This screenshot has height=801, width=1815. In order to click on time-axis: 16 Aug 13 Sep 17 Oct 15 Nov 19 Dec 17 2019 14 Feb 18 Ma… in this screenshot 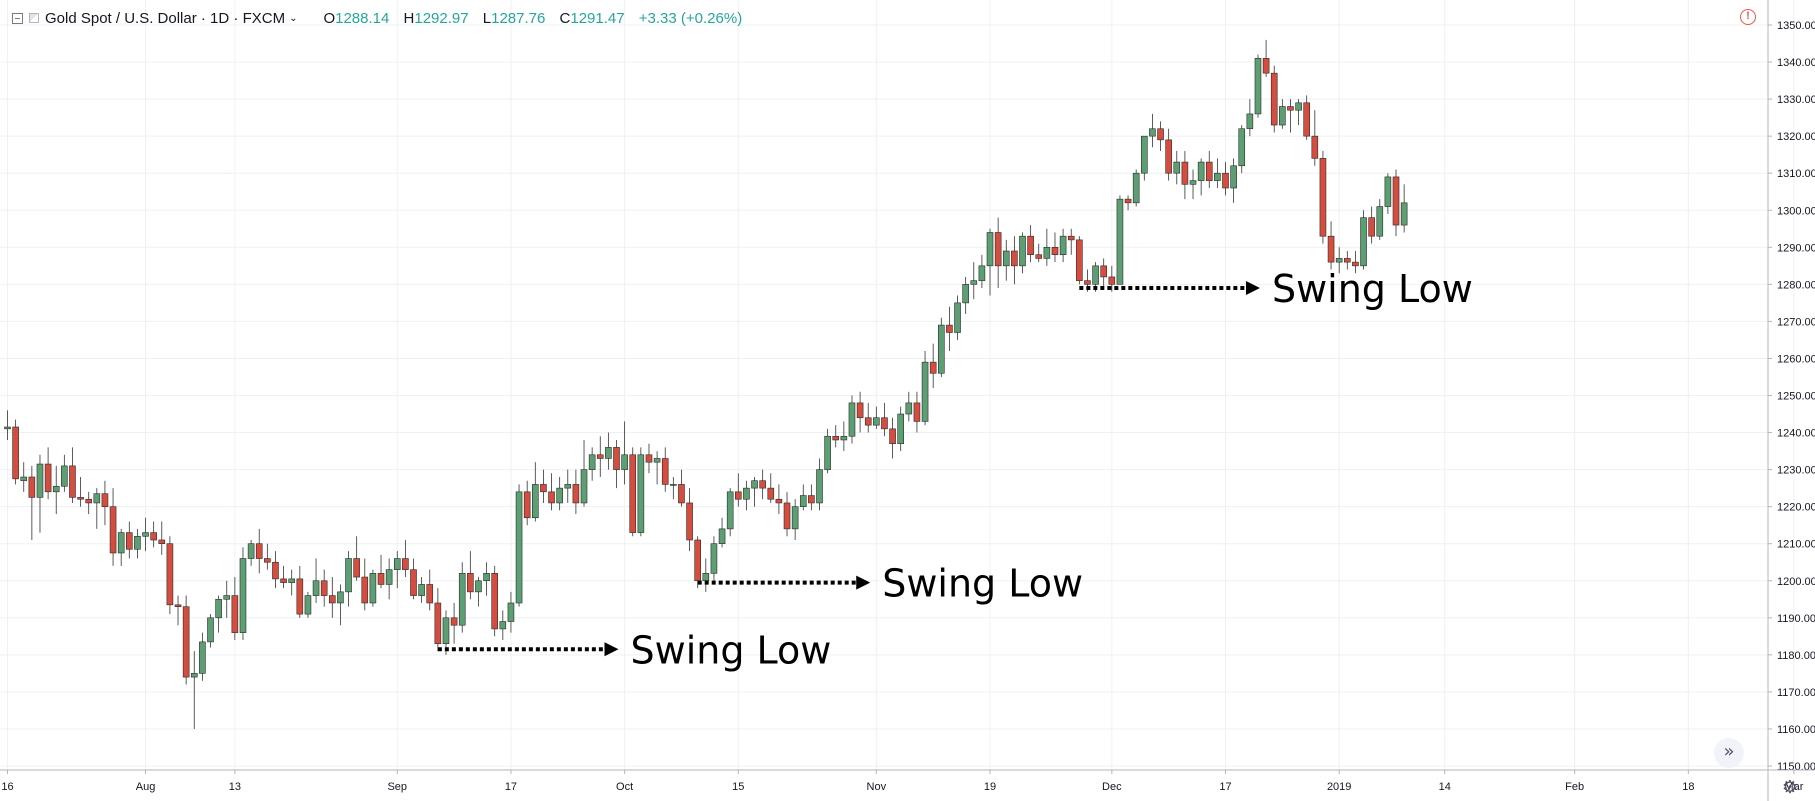, I will do `click(907, 781)`.